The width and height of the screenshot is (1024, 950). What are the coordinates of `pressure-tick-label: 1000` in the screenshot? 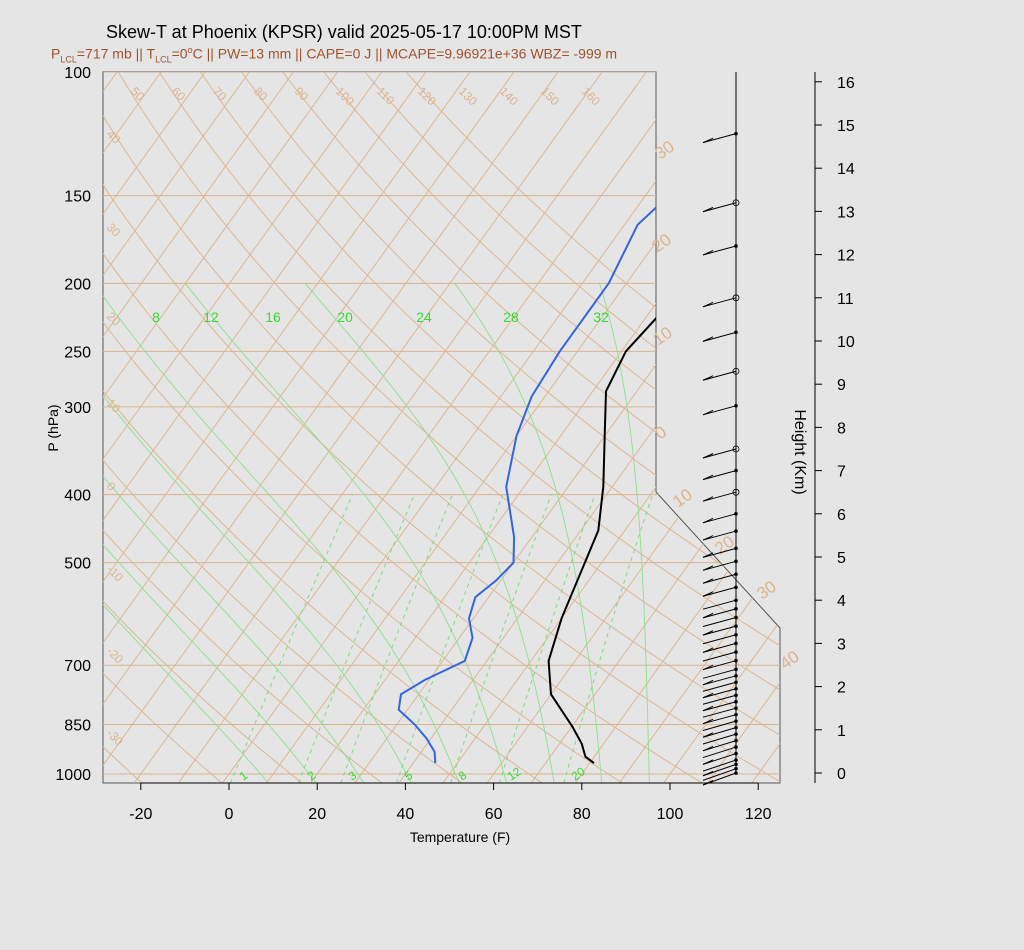 It's located at (73, 775).